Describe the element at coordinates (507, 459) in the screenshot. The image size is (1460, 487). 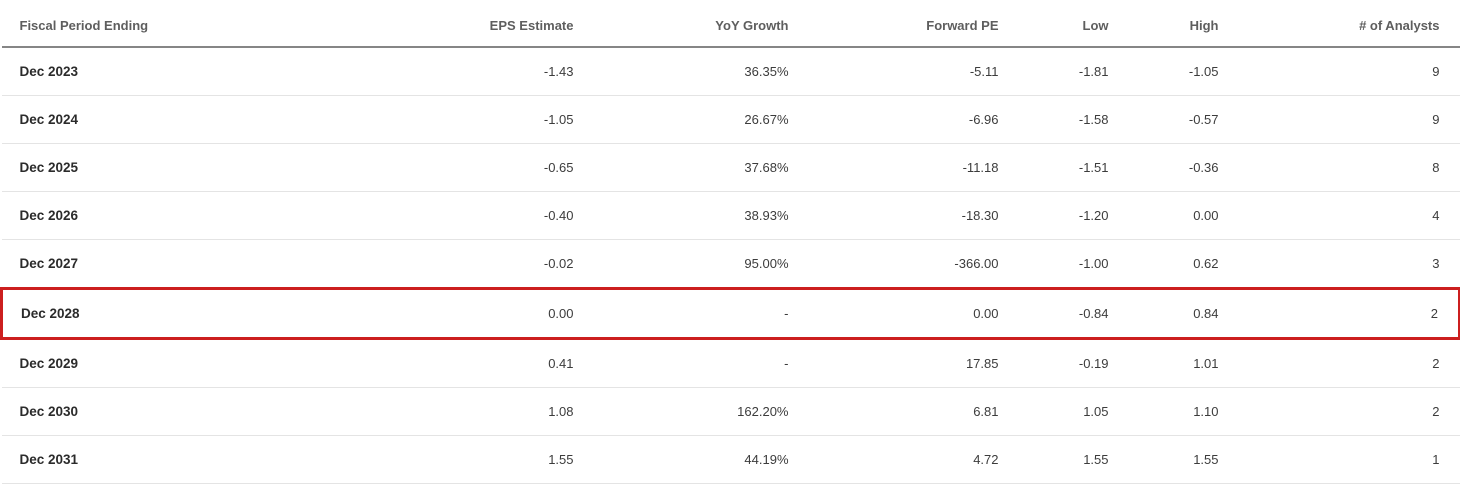
I see `cell-eps-estimate: 1.55` at that location.